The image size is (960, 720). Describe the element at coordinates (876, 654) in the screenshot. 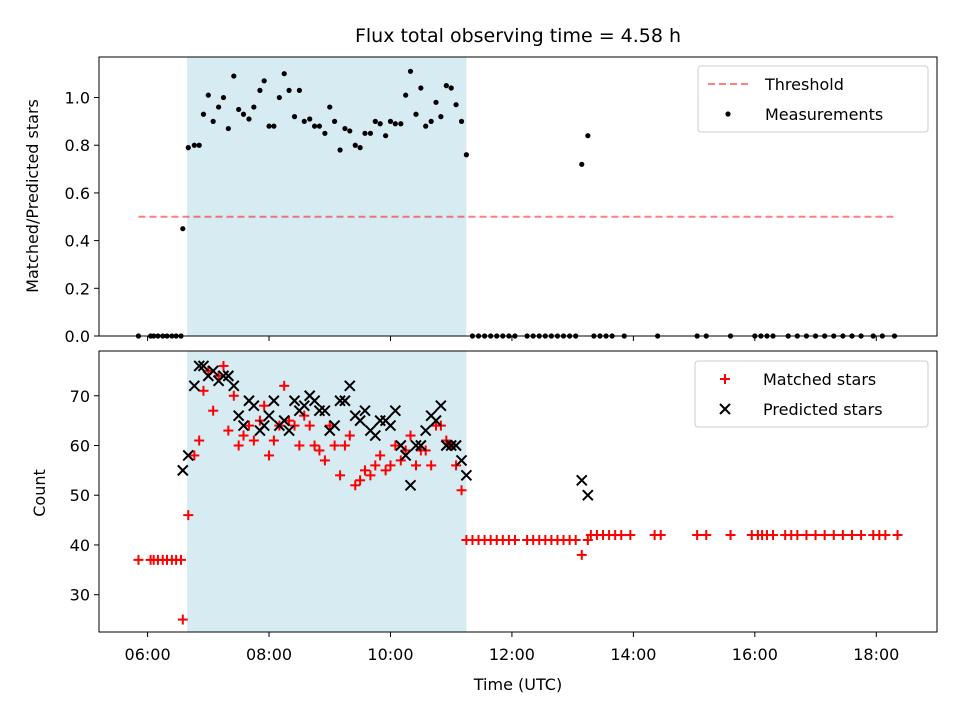

I see `x-tick-label: 18:00` at that location.